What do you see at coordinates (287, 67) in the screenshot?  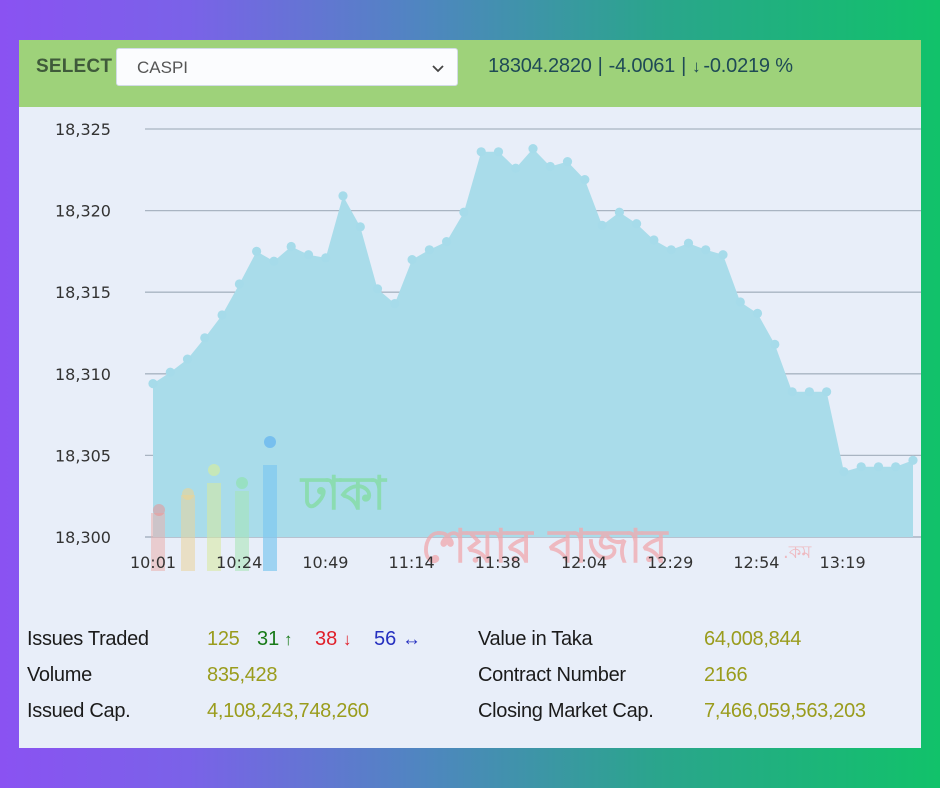 I see `index-select-dropdown: CASPI` at bounding box center [287, 67].